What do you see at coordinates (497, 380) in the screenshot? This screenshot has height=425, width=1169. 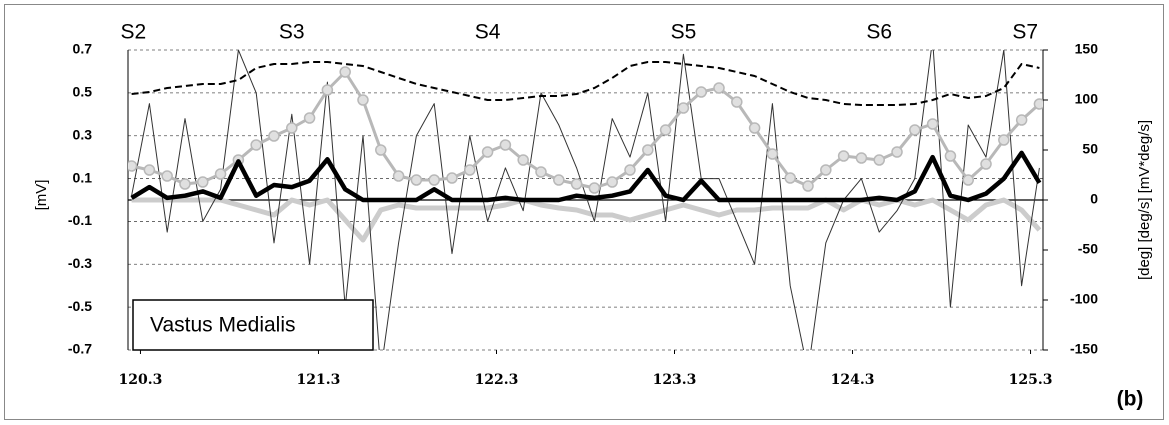 I see `x-tick-label: 122.3` at bounding box center [497, 380].